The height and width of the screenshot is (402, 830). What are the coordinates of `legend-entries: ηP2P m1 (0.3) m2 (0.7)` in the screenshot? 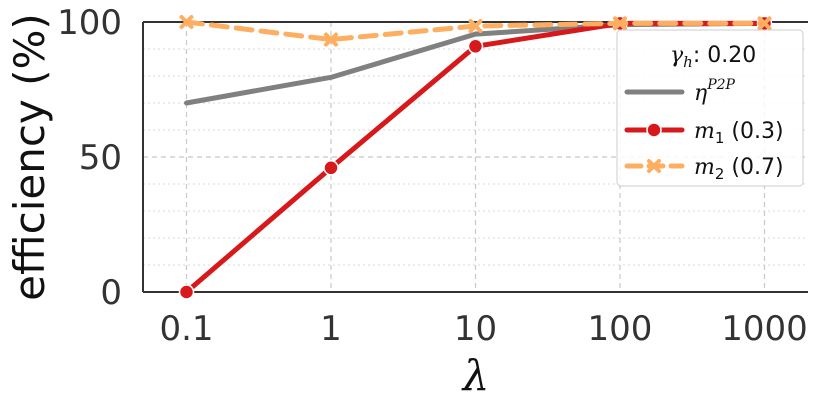 It's located at (704, 130).